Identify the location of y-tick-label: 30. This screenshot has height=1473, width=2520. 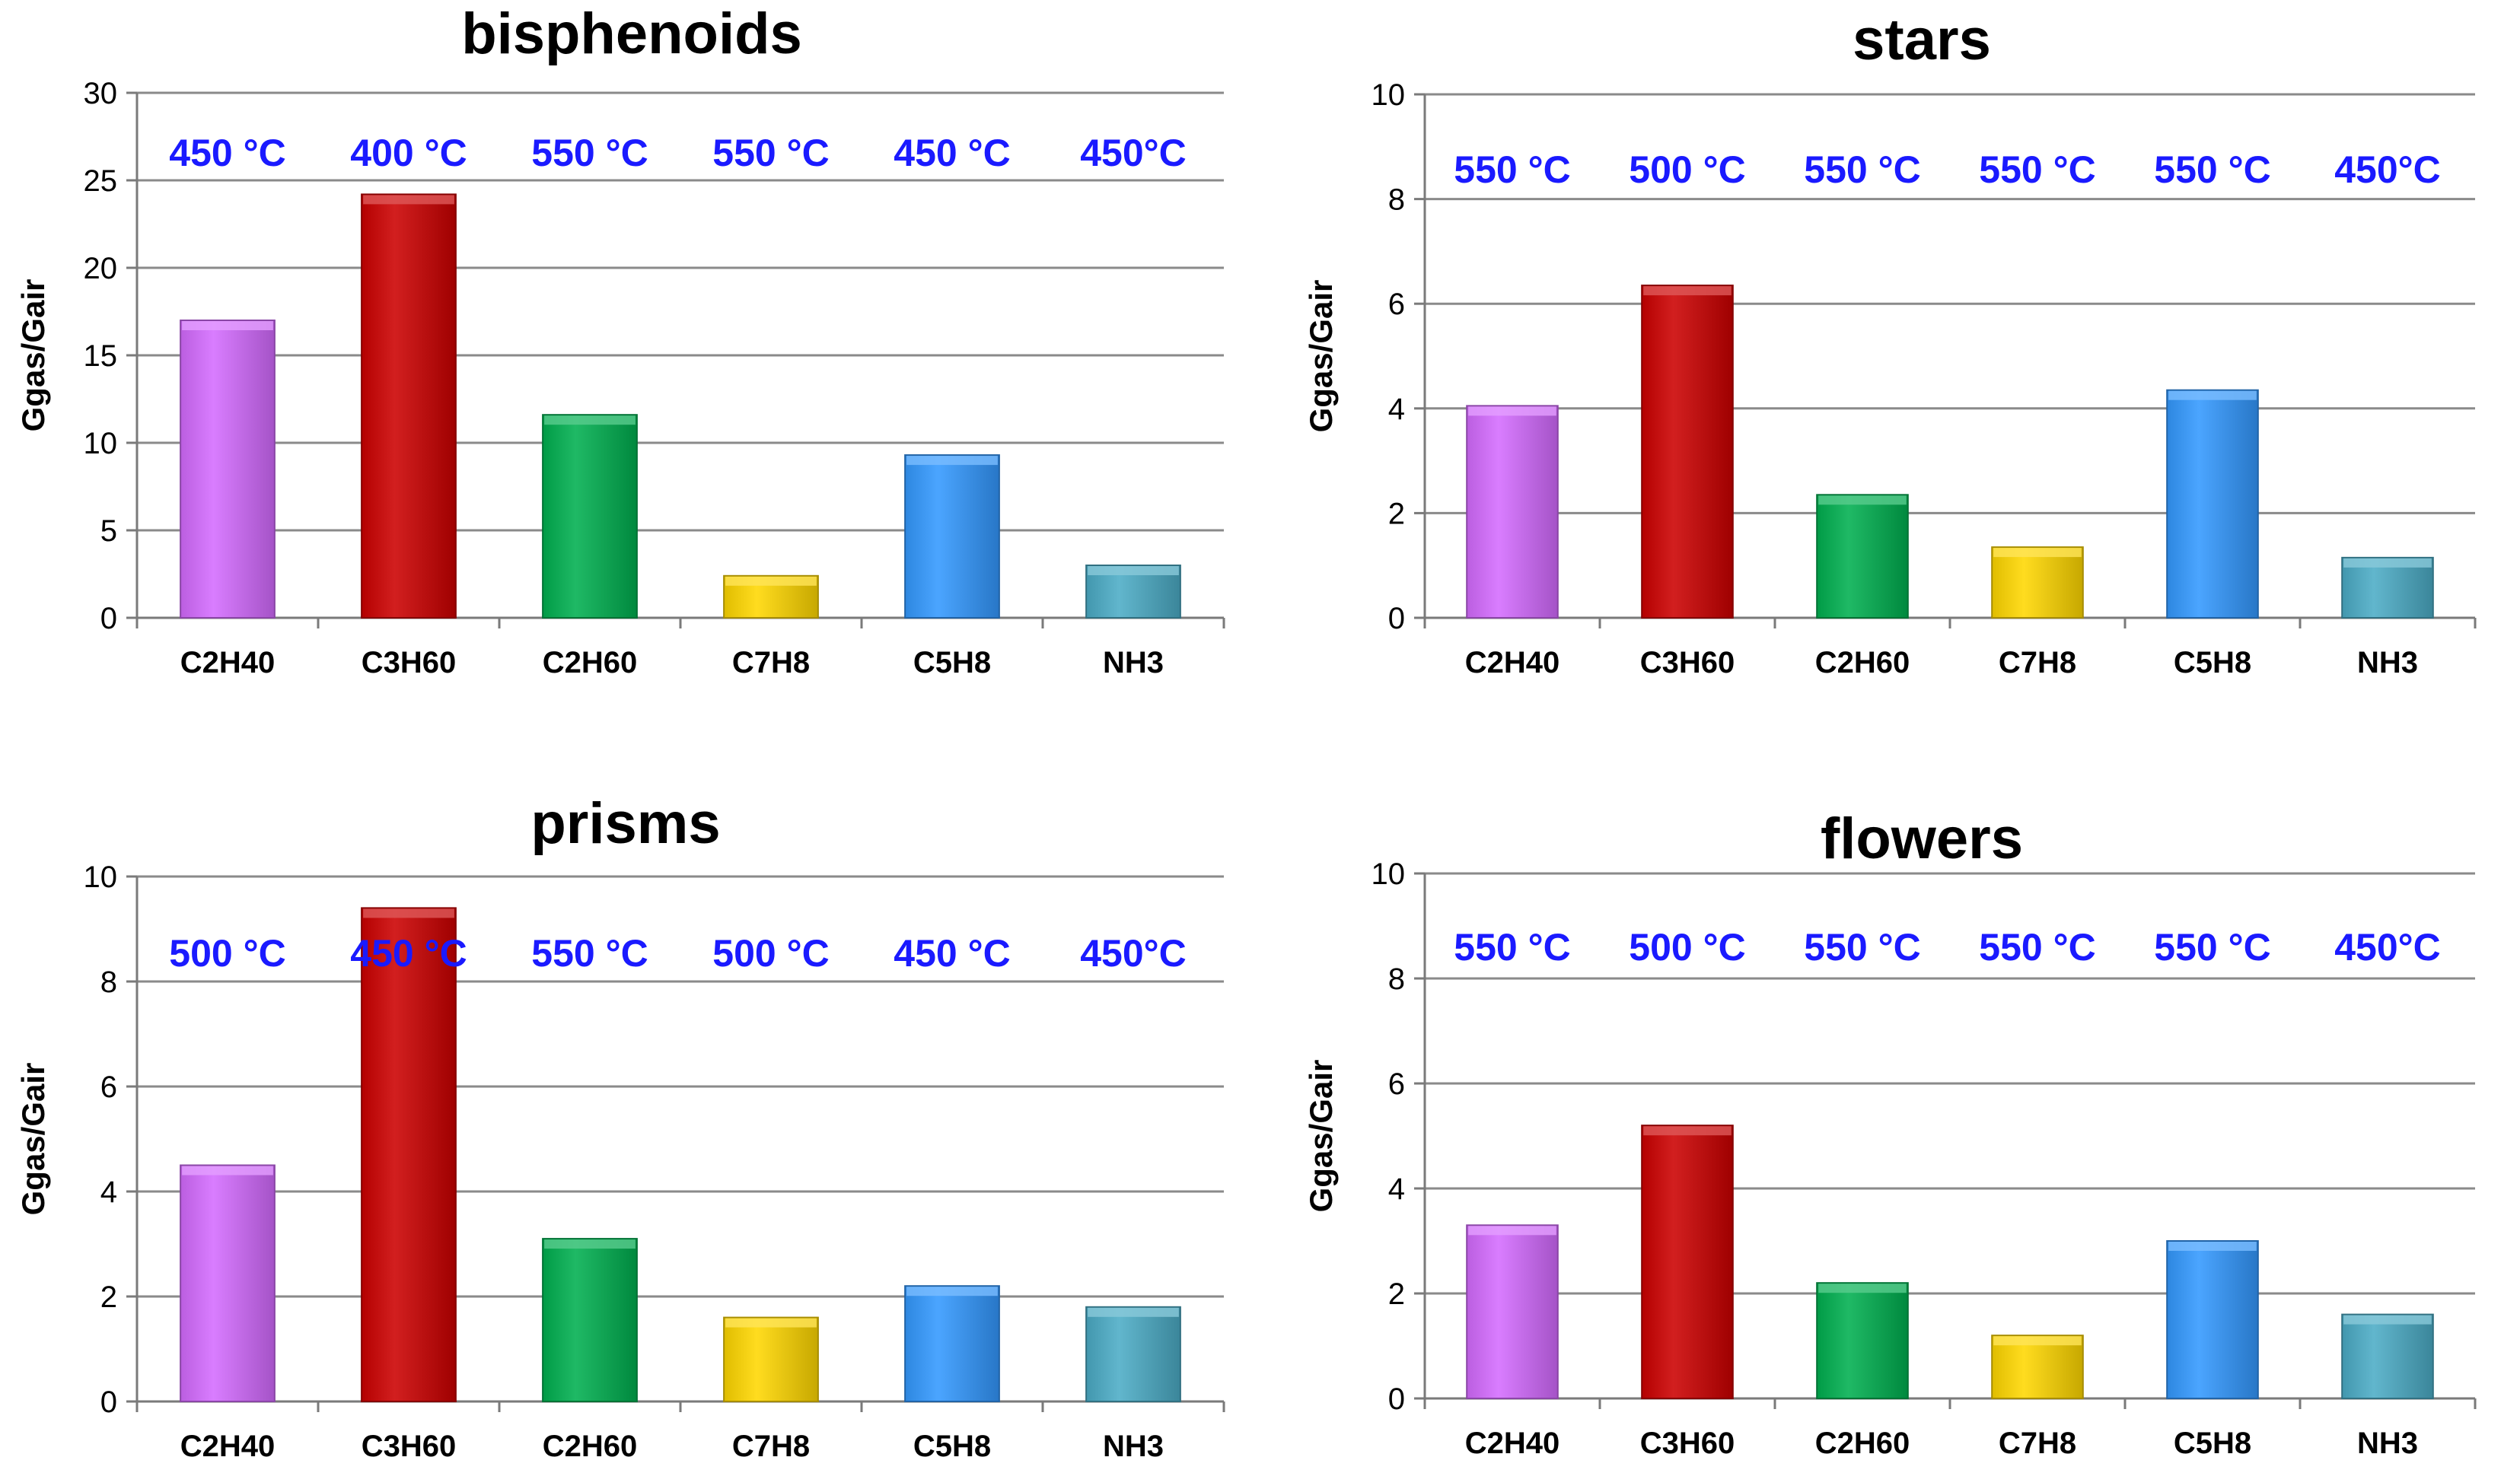
(101, 93).